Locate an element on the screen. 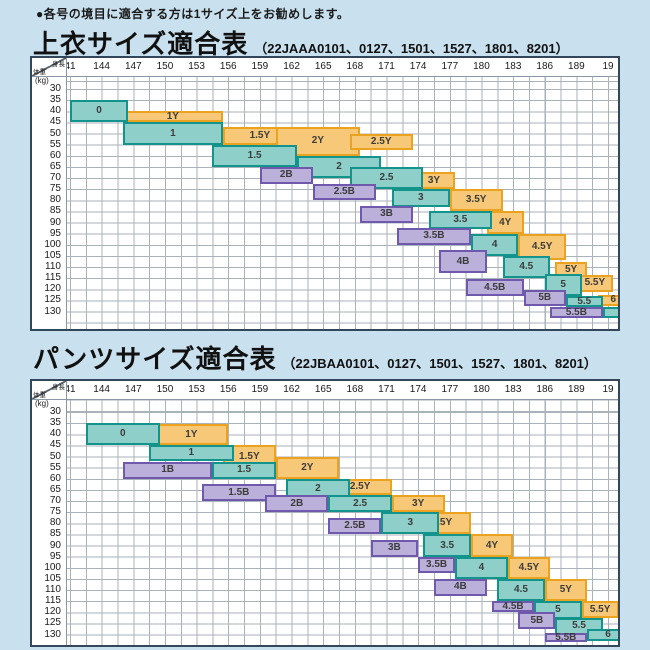 The width and height of the screenshot is (650, 650). x-tick-label: 186 is located at coordinates (545, 66).